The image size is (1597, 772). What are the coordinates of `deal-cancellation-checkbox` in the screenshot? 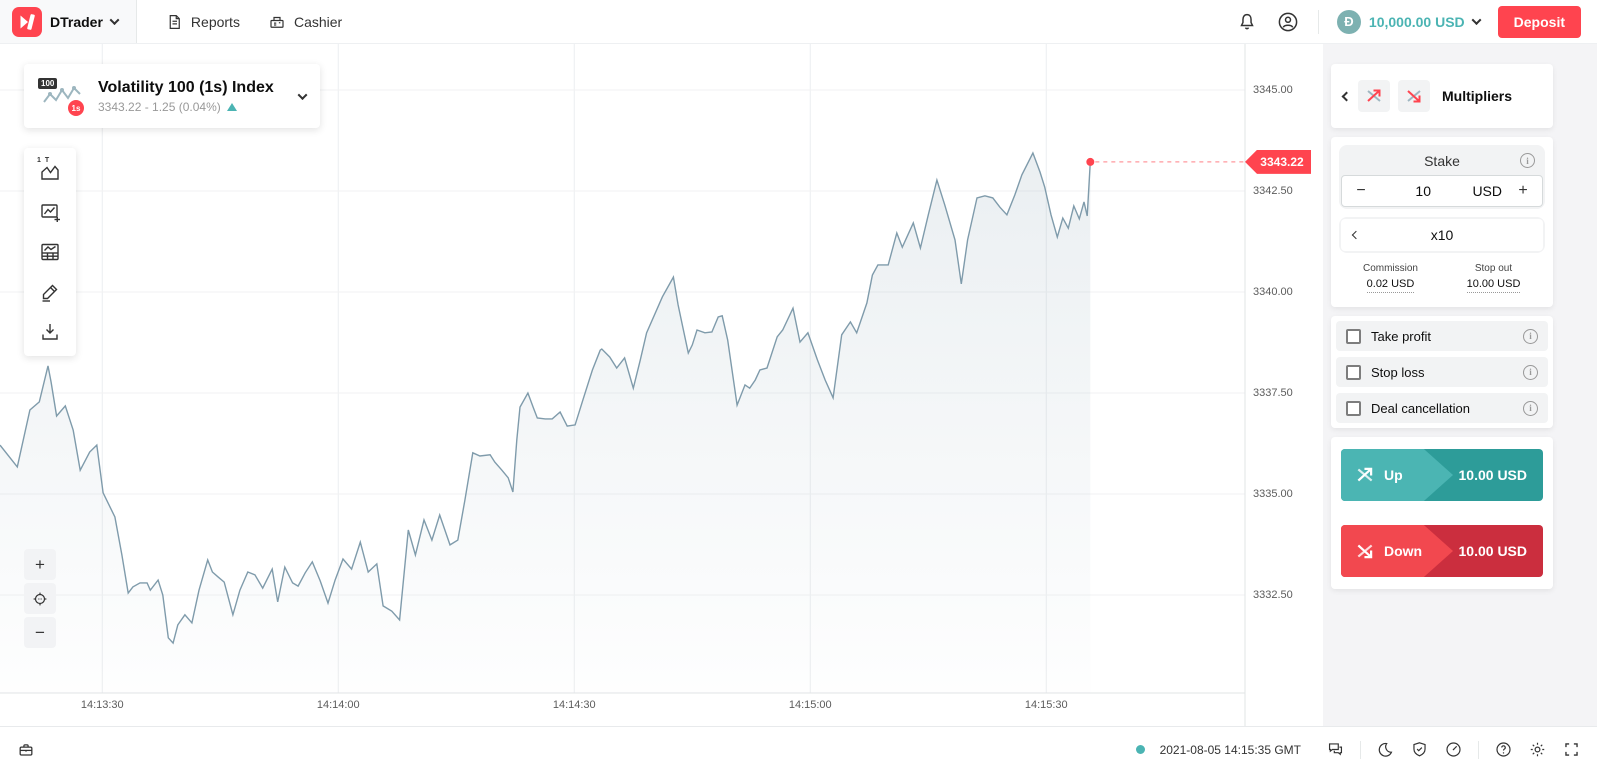 It's located at (1353, 408).